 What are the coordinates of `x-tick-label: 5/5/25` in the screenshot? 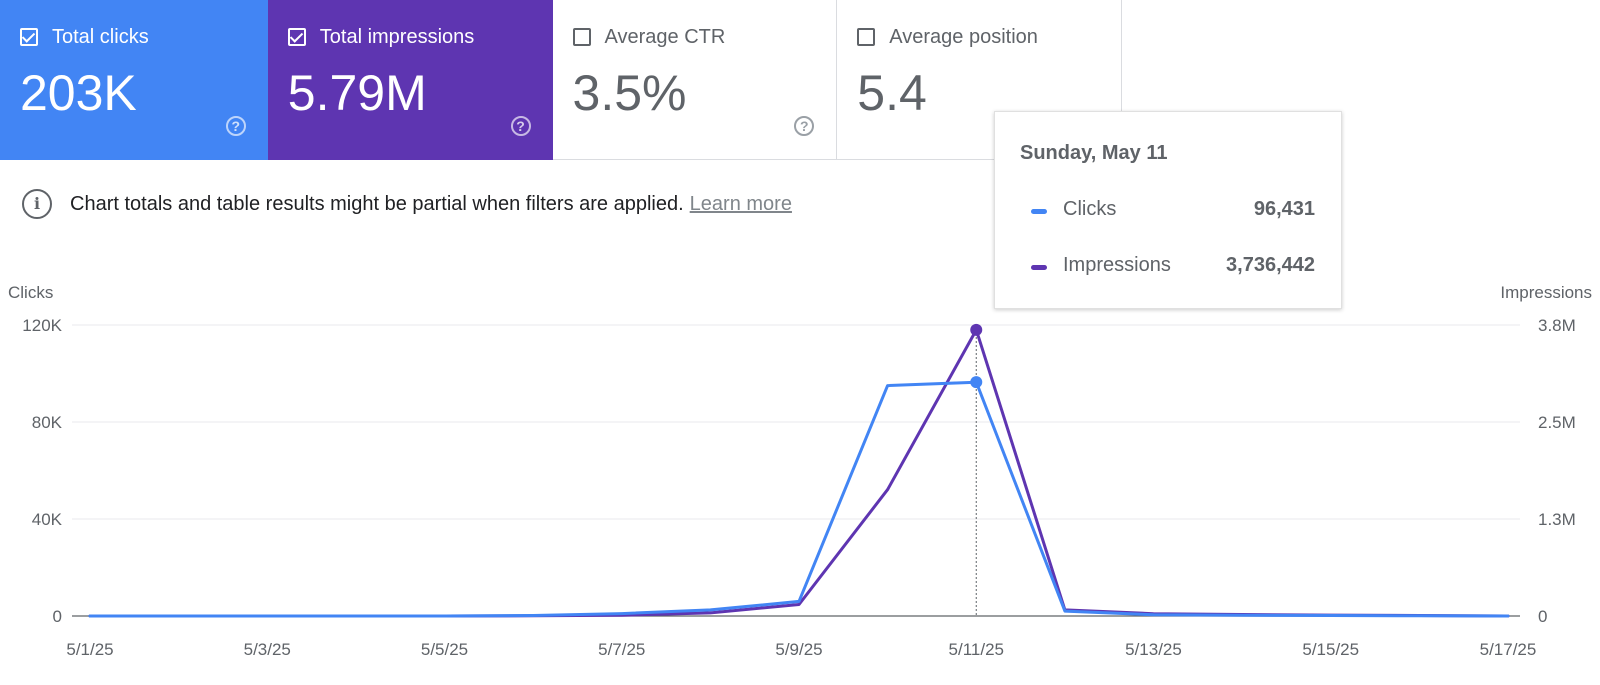 It's located at (444, 649).